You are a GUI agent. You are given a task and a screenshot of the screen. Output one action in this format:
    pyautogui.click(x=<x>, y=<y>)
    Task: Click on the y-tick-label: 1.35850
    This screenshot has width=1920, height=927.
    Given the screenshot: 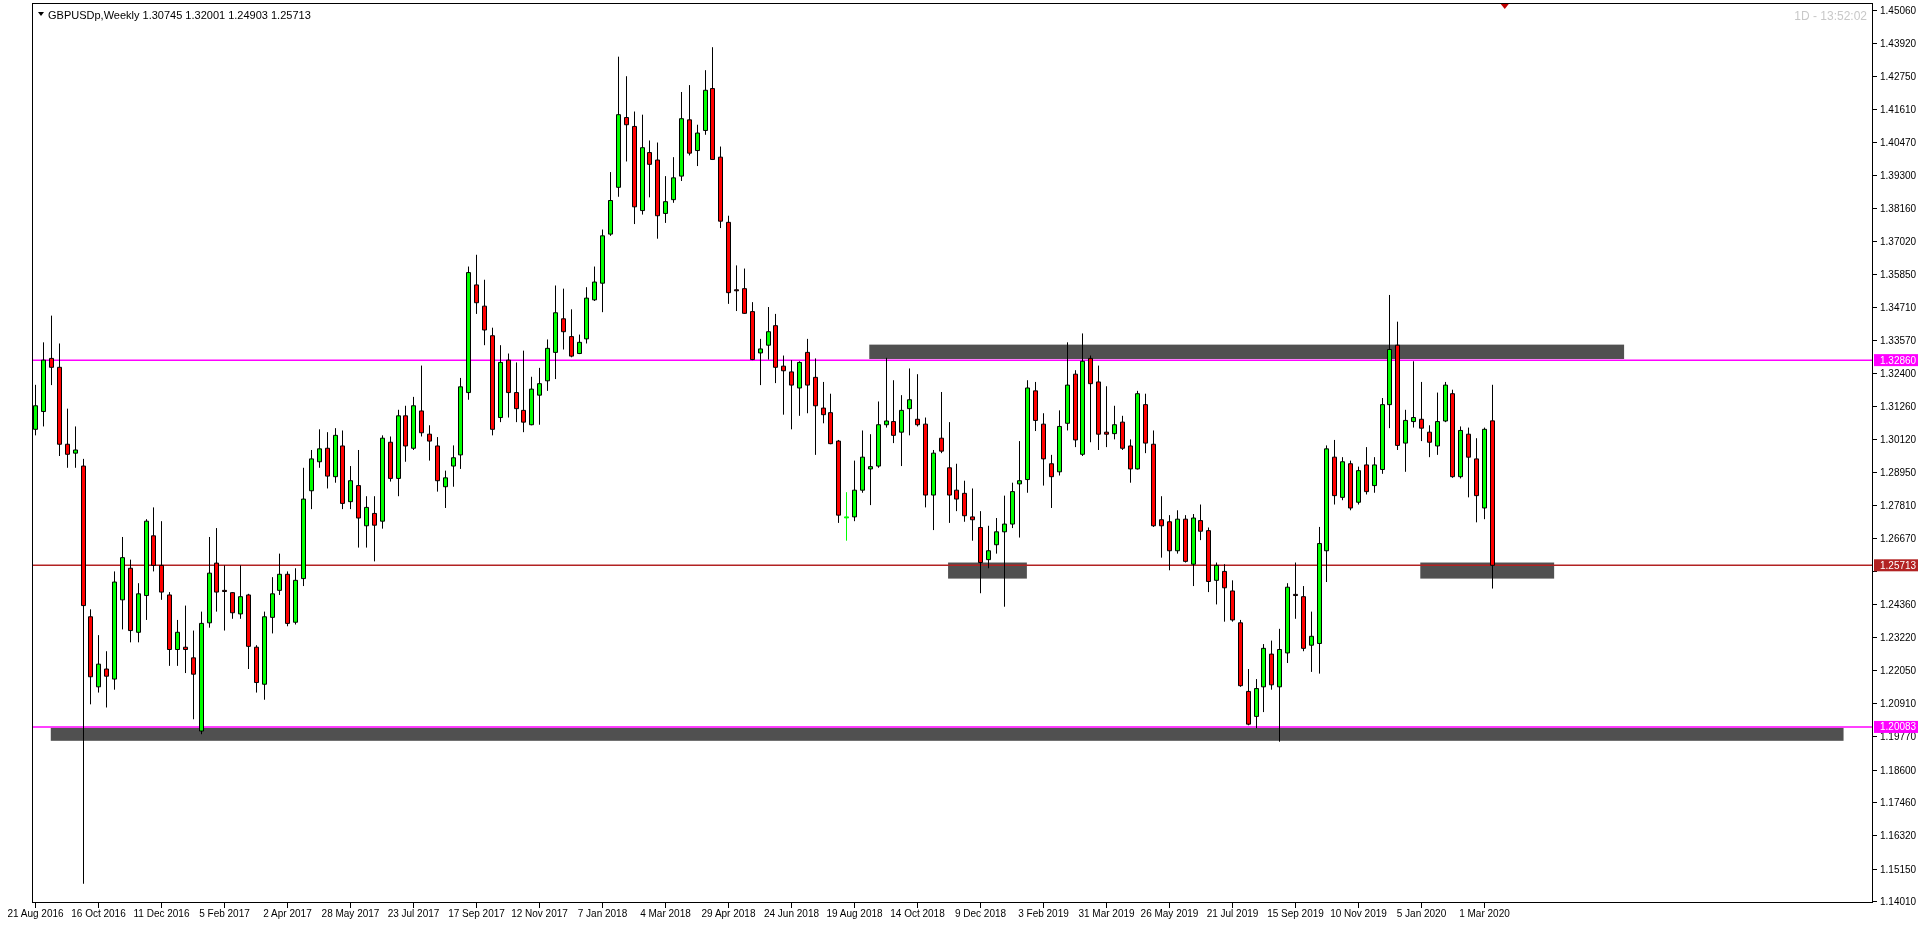 What is the action you would take?
    pyautogui.click(x=1898, y=274)
    